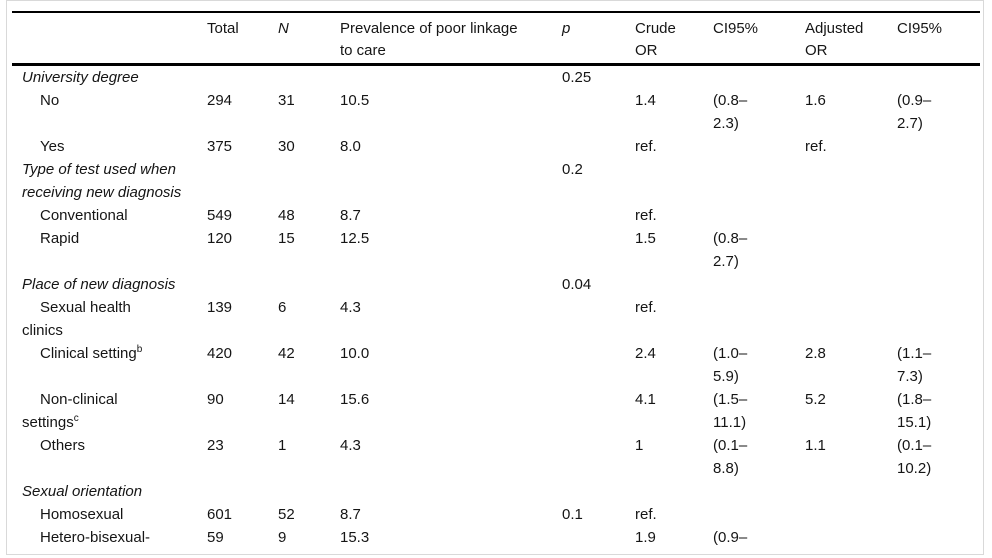  What do you see at coordinates (496, 457) in the screenshot?
I see `table-row: Others 23 1 4.3 1 (0.1– 8.8) 1.1 (0.1– 10.2)` at bounding box center [496, 457].